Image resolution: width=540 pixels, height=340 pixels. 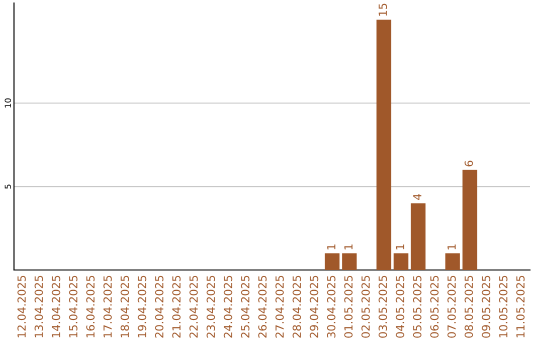 I want to click on x-tick-label: 16.04.2025, so click(x=90, y=307).